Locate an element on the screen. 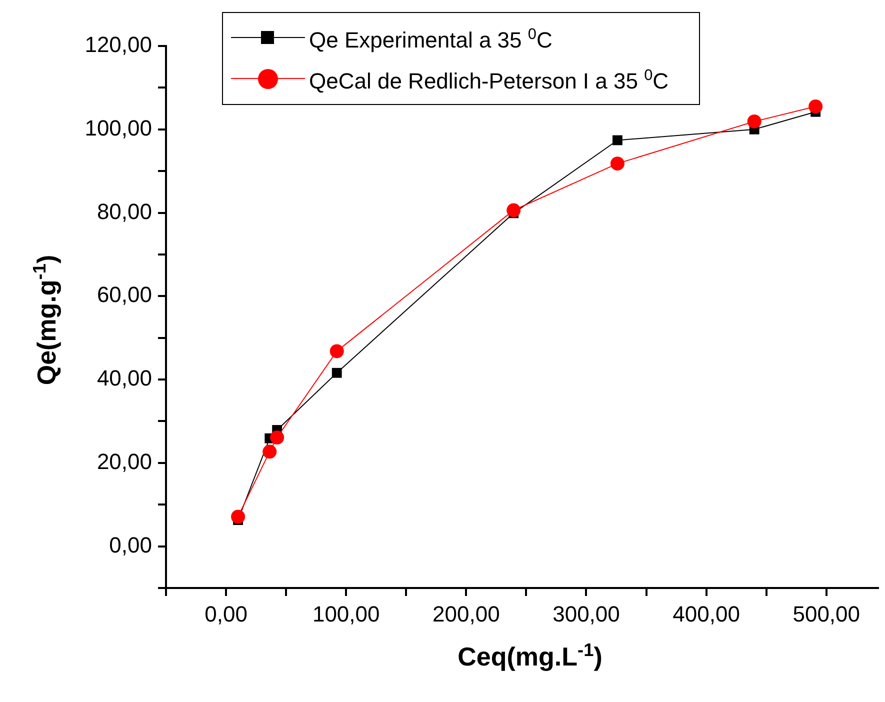 Image resolution: width=885 pixels, height=702 pixels. x-axis-title: Ceq(mg.L$^{-1}$) is located at coordinates (530, 656).